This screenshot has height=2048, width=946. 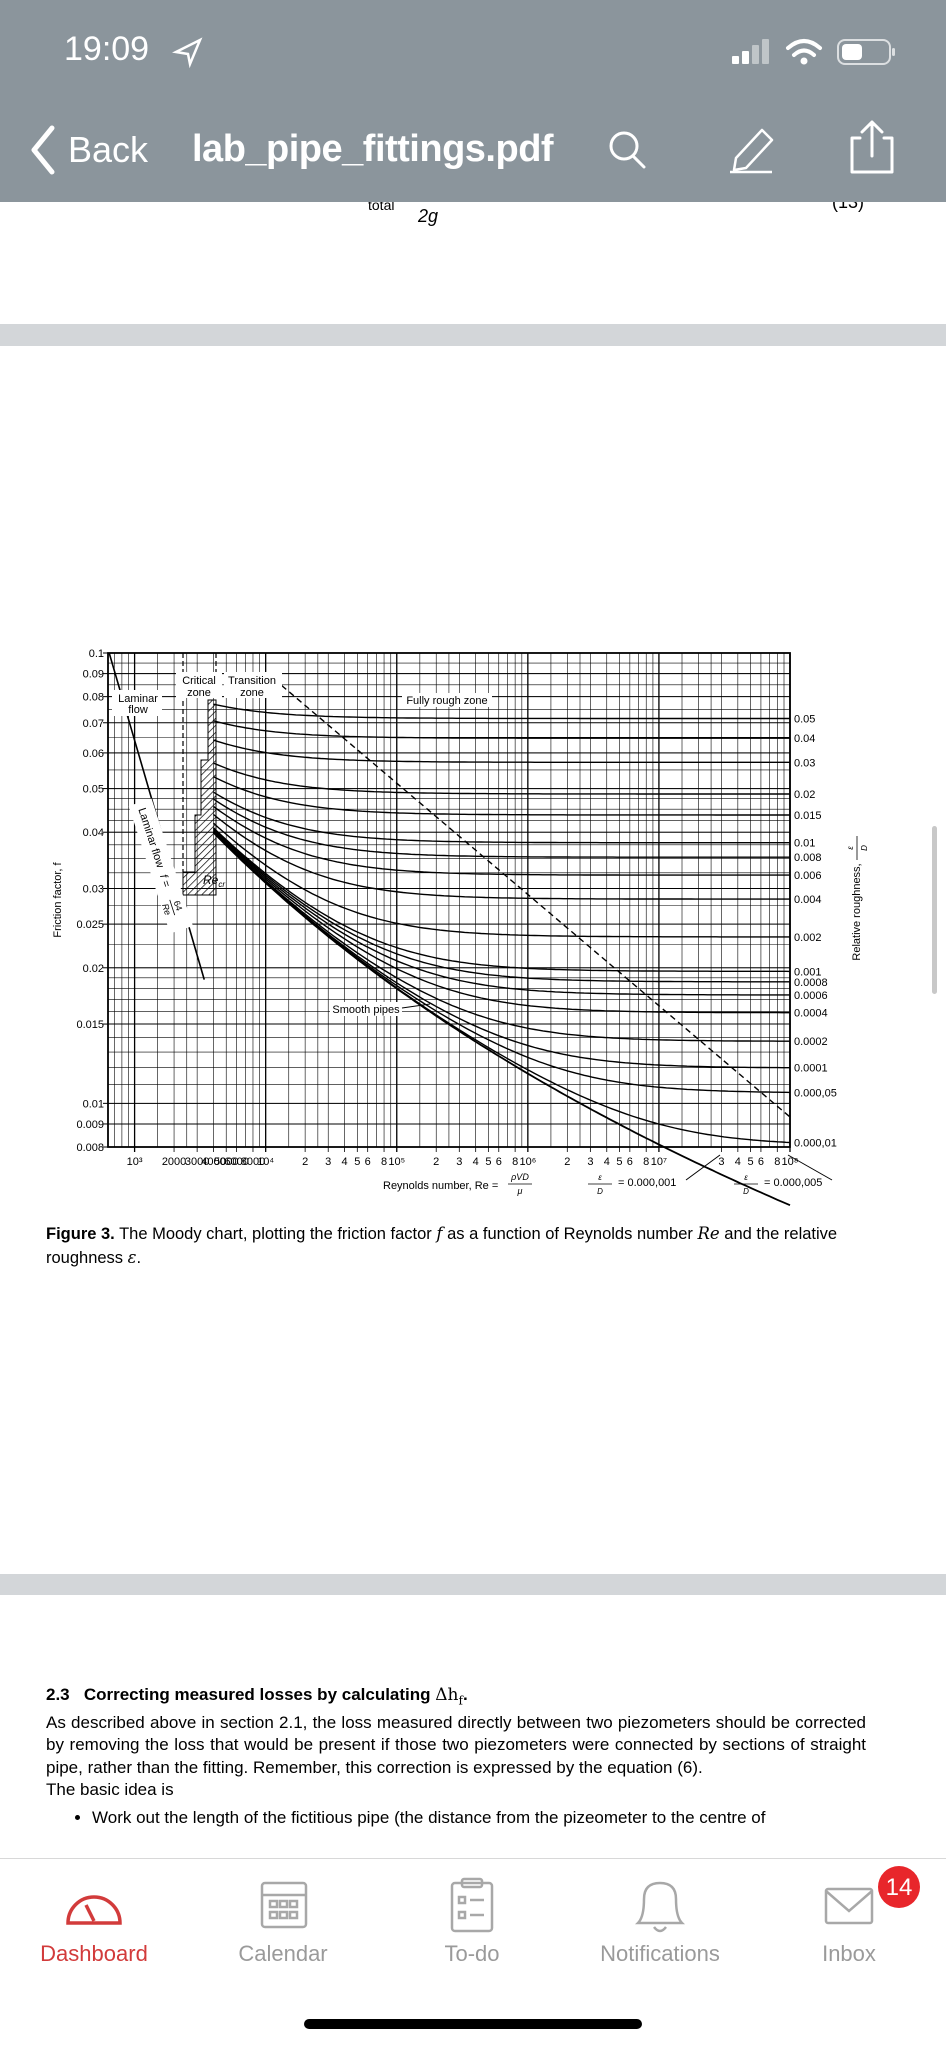 I want to click on label-leader, so click(x=416, y=1006).